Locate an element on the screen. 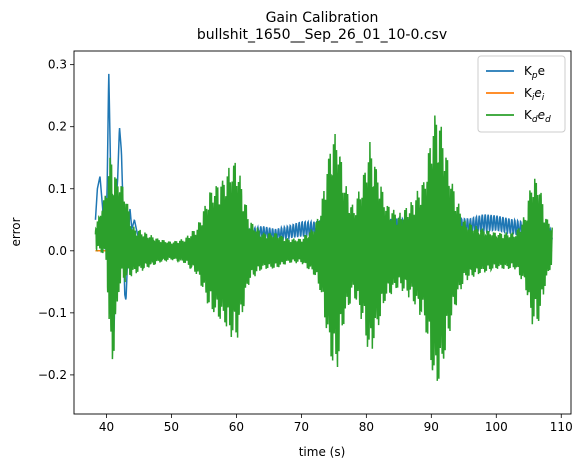 This screenshot has height=470, width=582. legend-box is located at coordinates (521, 94).